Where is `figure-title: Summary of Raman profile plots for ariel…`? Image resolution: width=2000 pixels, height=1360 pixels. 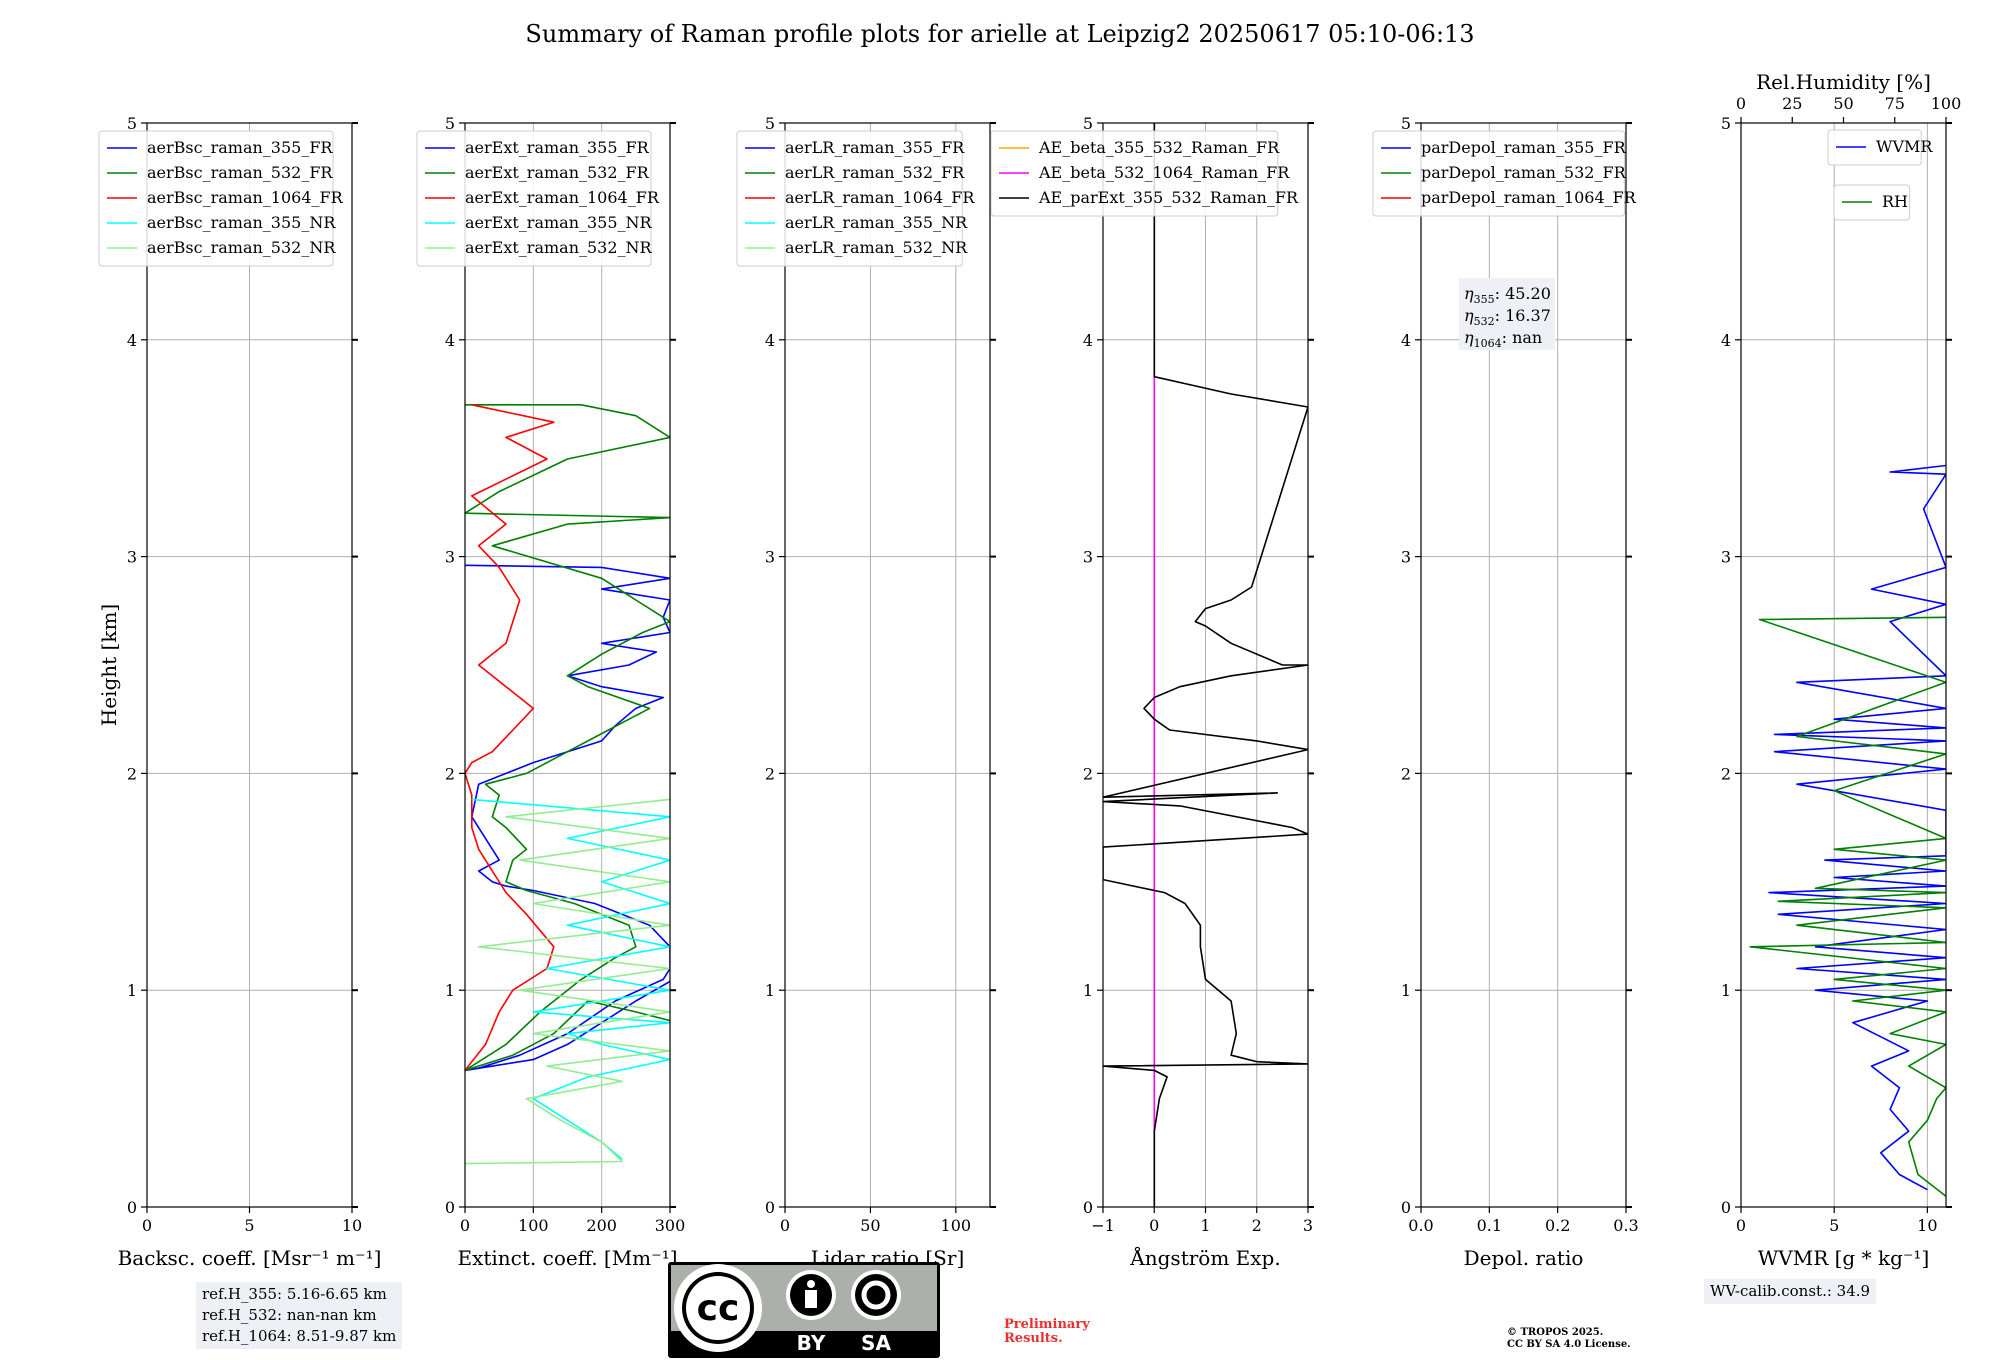
figure-title: Summary of Raman profile plots for ariel… is located at coordinates (1000, 34).